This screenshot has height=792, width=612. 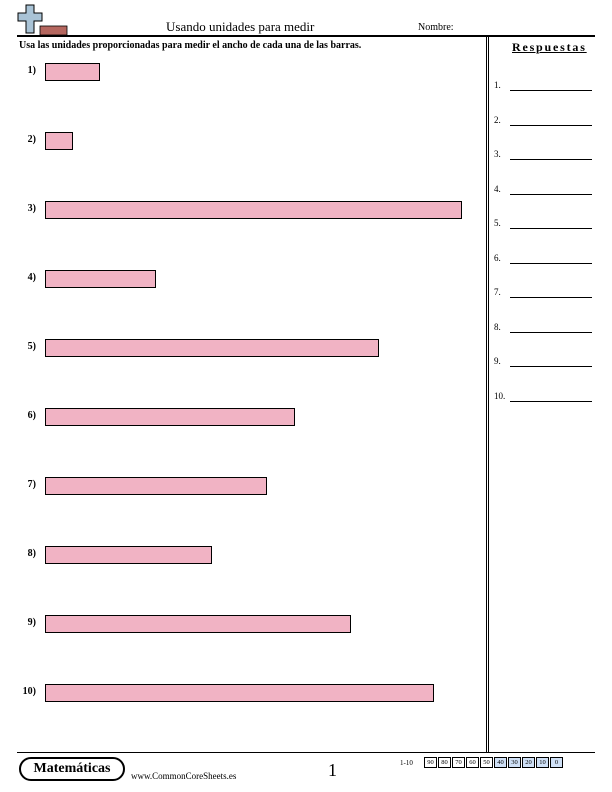 What do you see at coordinates (486, 762) in the screenshot?
I see `score-cell: 50` at bounding box center [486, 762].